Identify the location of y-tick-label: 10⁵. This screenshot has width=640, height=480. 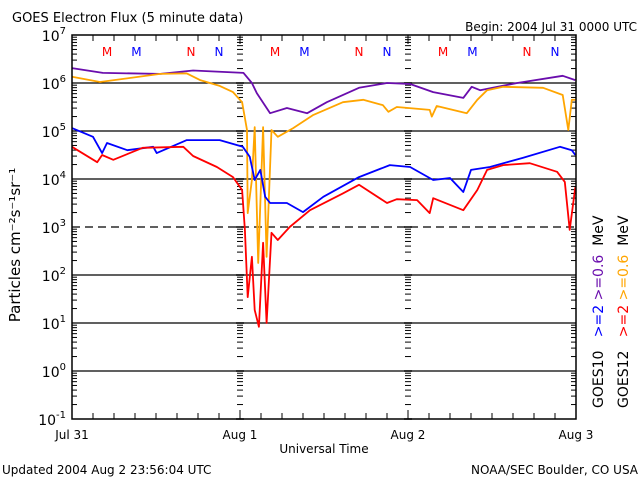
(54, 131).